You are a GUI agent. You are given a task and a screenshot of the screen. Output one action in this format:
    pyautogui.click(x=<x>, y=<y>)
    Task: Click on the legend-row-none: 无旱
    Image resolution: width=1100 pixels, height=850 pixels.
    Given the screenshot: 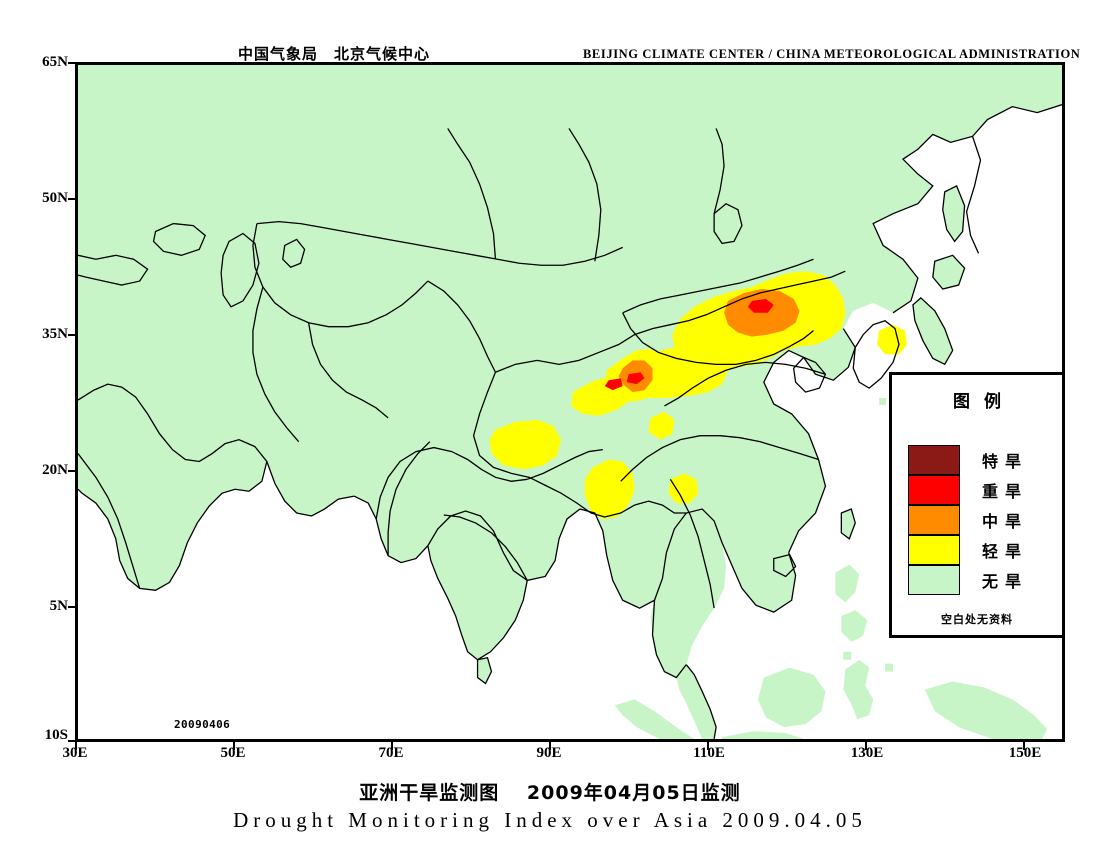 What is the action you would take?
    pyautogui.click(x=983, y=580)
    